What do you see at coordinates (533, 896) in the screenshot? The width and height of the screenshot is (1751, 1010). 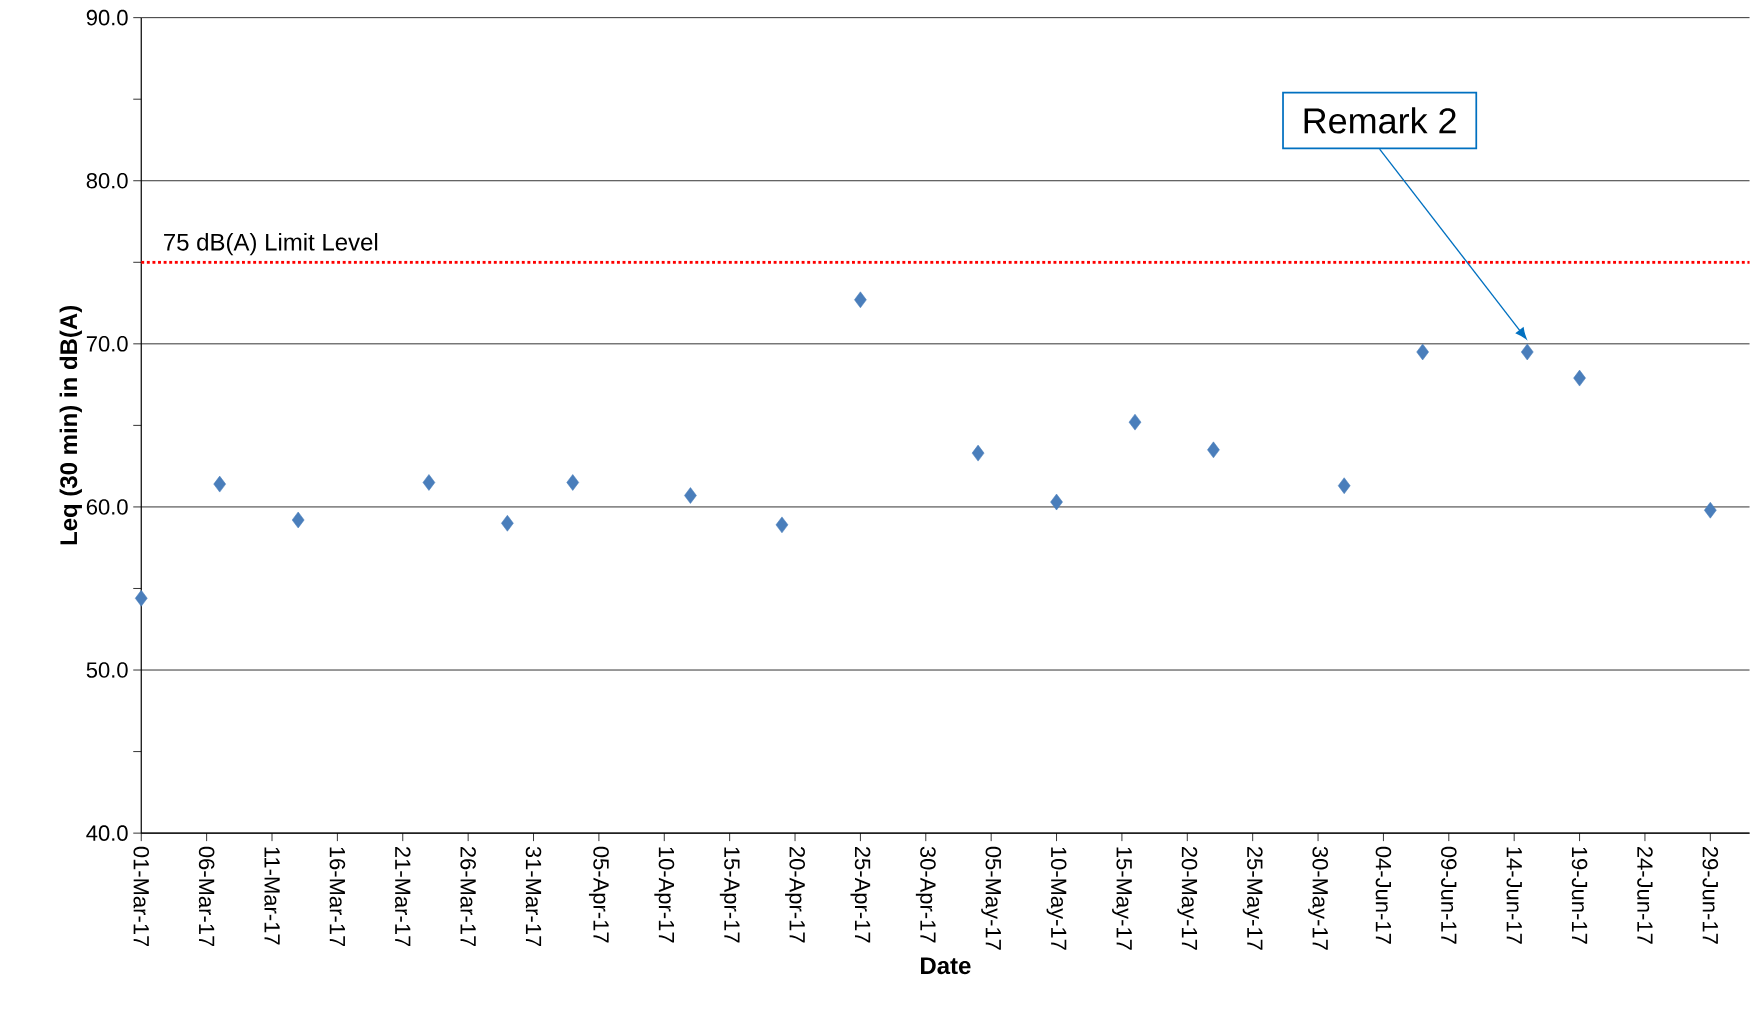 I see `x-tick-label: 31-Mar-17` at bounding box center [533, 896].